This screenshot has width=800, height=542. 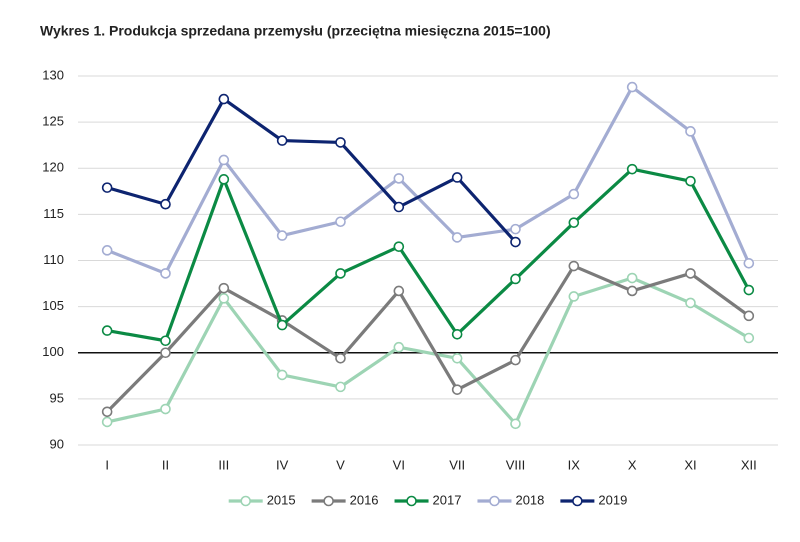 I want to click on x-tick-label: I, so click(x=107, y=464).